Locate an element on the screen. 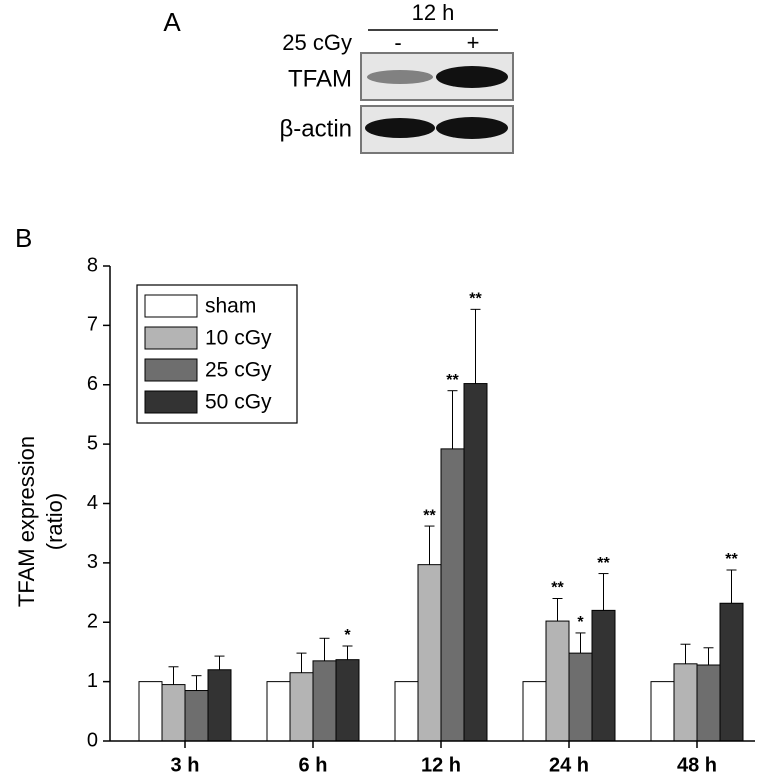 This screenshot has width=760, height=780. x-tick-label: 6 h is located at coordinates (313, 765).